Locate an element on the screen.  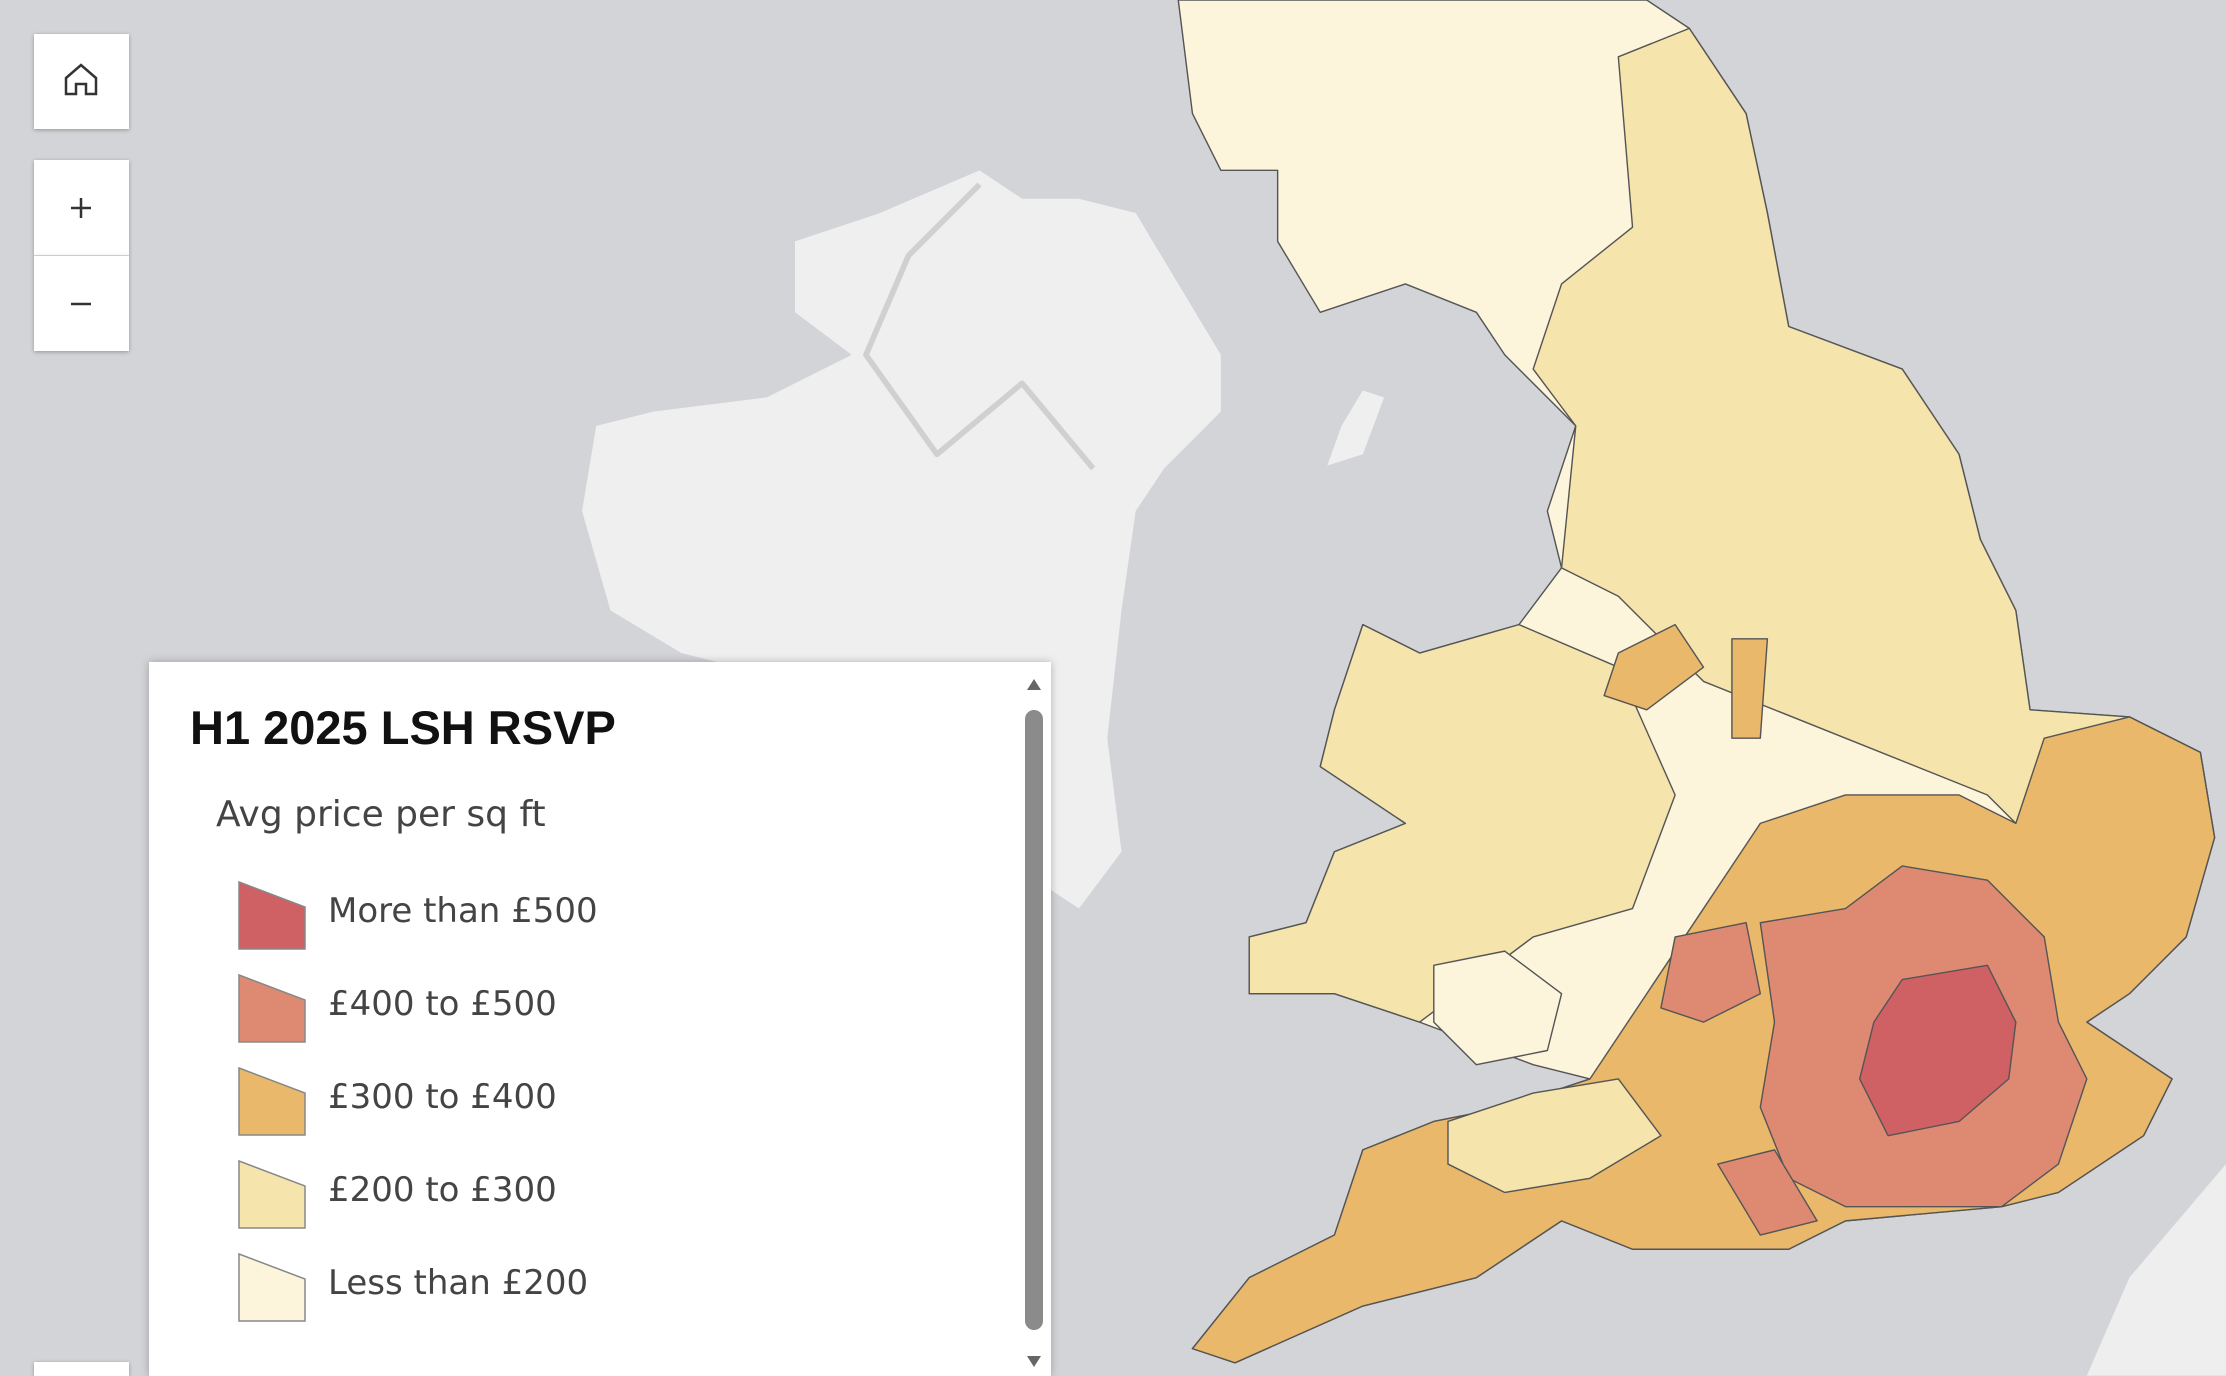
legend-label: £200 to £300 is located at coordinates (442, 1190).